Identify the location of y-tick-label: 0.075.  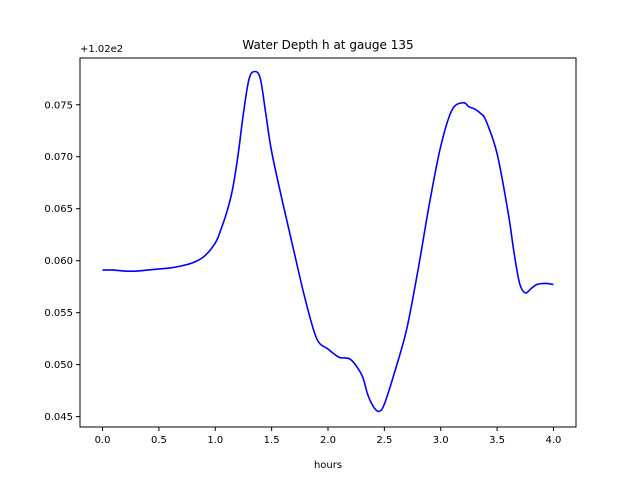
(58, 105).